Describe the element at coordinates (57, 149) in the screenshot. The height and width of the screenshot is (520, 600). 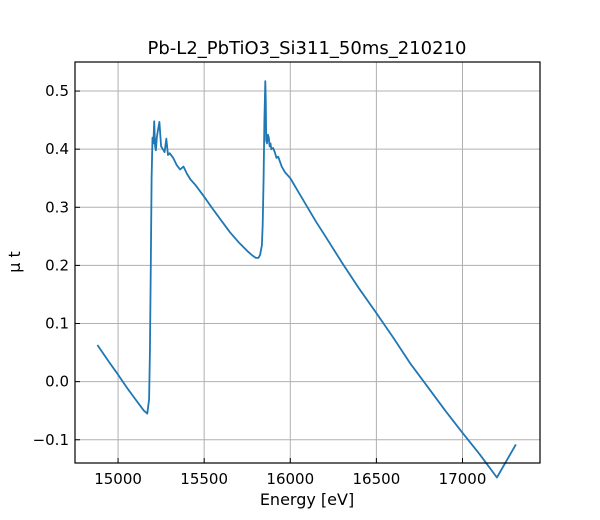
I see `y-tick-label: 0.4` at that location.